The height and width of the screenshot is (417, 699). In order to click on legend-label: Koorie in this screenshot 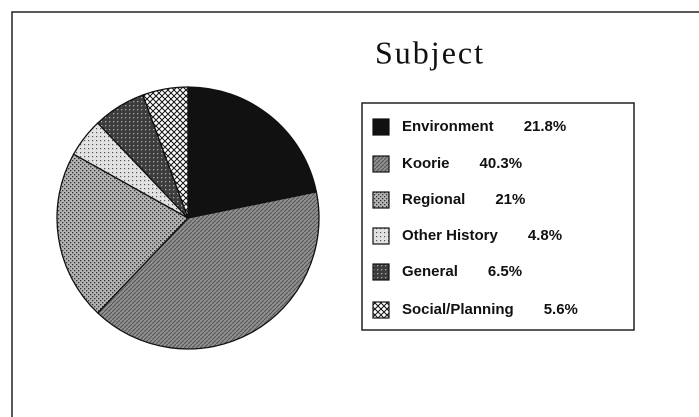, I will do `click(426, 163)`.